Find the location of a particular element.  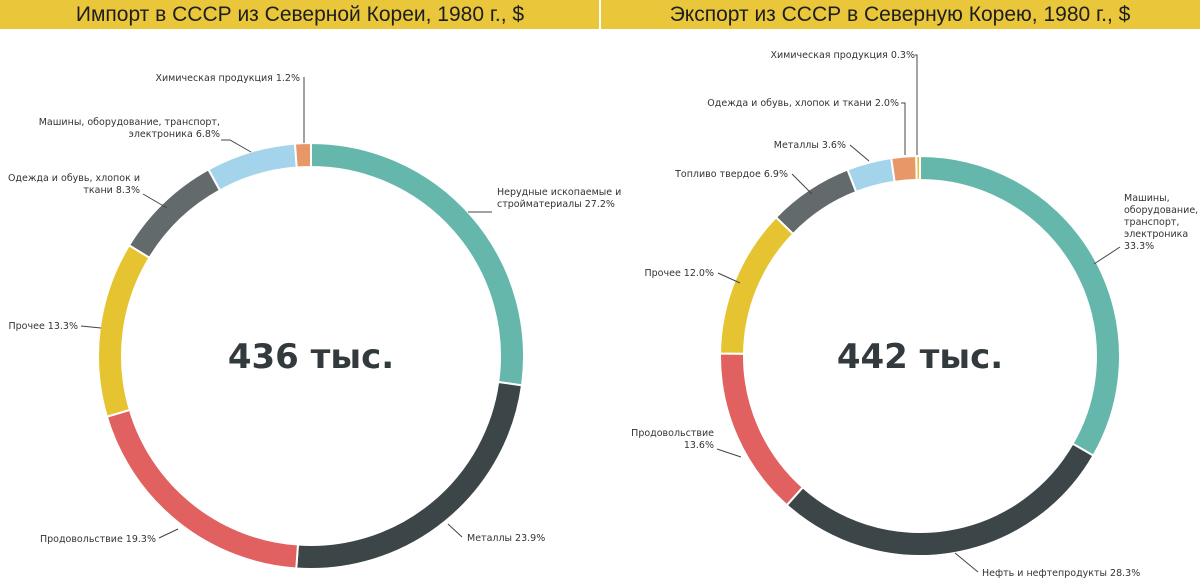

export-slice-label-3: Продовольствие 13.6% is located at coordinates (672, 439).